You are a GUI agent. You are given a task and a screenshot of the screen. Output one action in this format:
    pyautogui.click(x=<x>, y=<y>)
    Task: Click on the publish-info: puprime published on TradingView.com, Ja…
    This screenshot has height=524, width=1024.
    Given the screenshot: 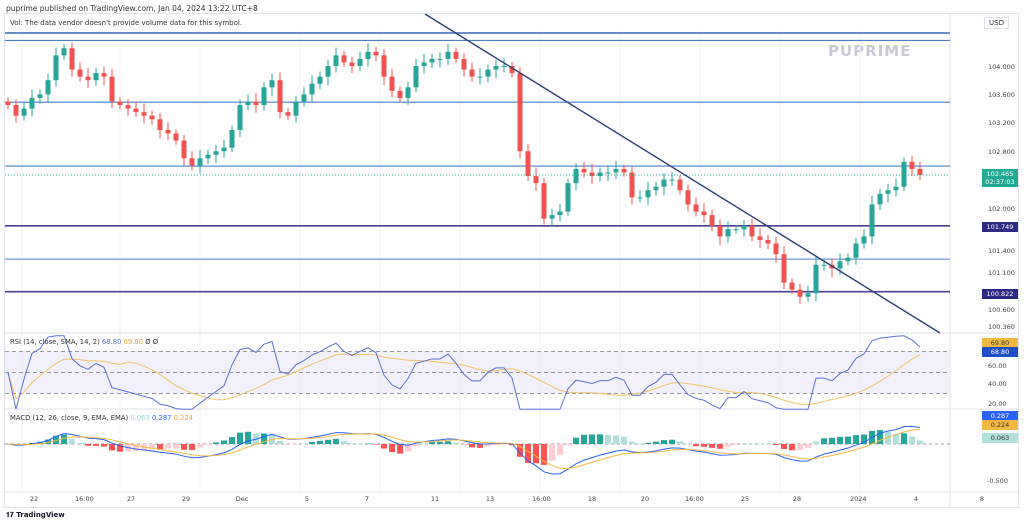 What is the action you would take?
    pyautogui.click(x=132, y=8)
    